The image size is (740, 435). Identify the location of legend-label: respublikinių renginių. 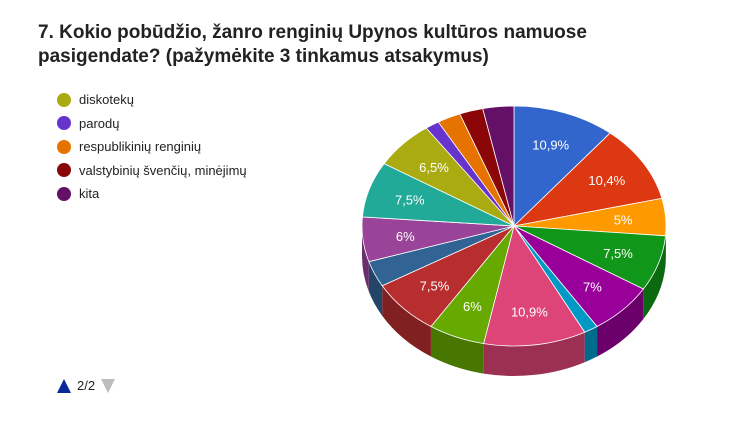
(140, 147).